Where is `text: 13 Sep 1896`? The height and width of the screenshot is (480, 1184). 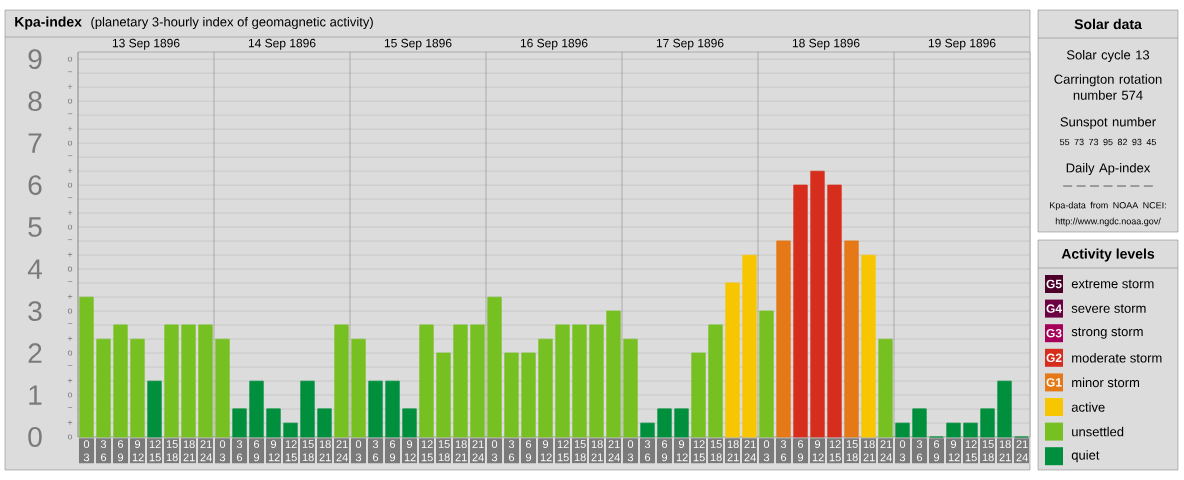
text: 13 Sep 1896 is located at coordinates (146, 44).